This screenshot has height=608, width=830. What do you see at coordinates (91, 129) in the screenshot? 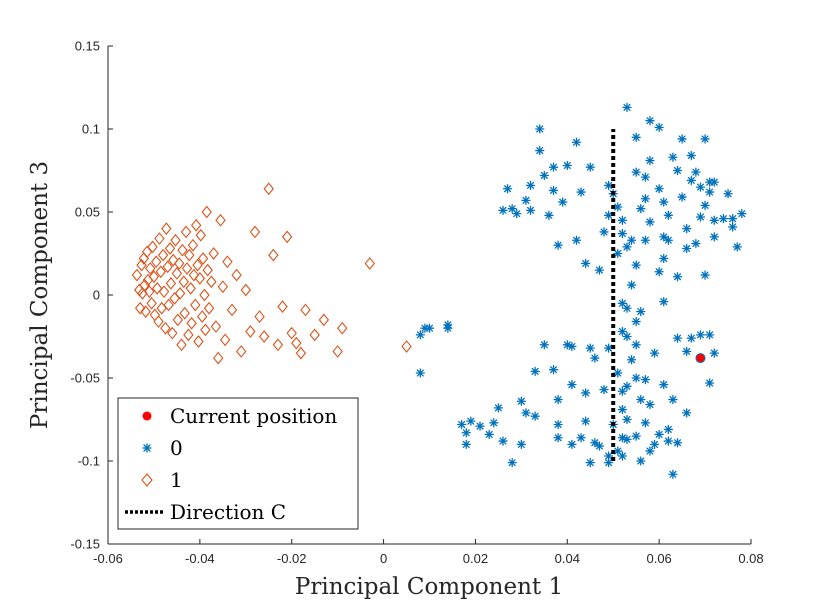
I see `y-tick-label: 0.1` at bounding box center [91, 129].